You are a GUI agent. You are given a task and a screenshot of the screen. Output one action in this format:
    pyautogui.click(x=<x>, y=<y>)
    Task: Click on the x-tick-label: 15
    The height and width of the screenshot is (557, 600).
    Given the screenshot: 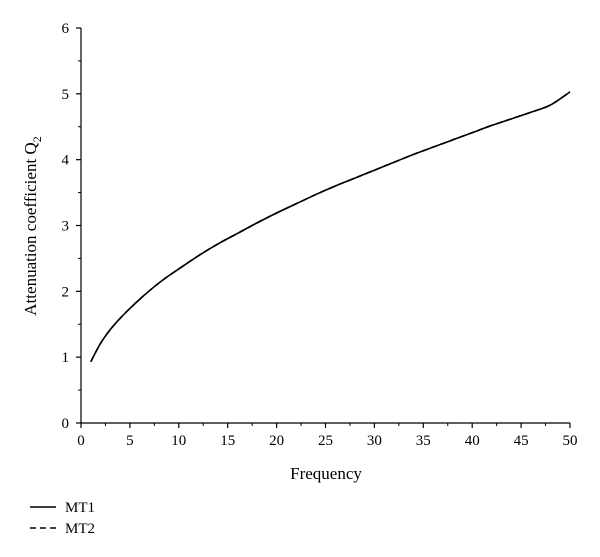 What is the action you would take?
    pyautogui.click(x=227, y=441)
    